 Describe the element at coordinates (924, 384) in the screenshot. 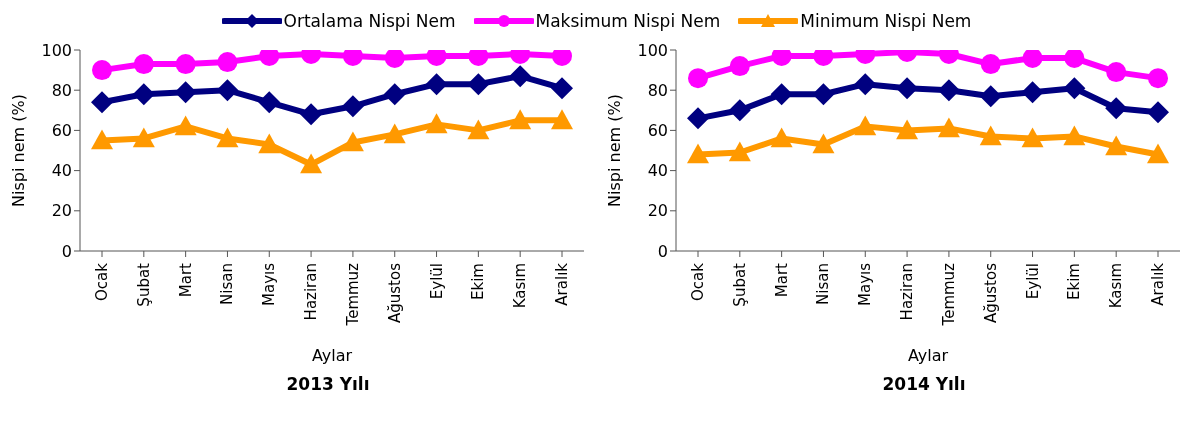

I see `text: 2014 Yılı` at that location.